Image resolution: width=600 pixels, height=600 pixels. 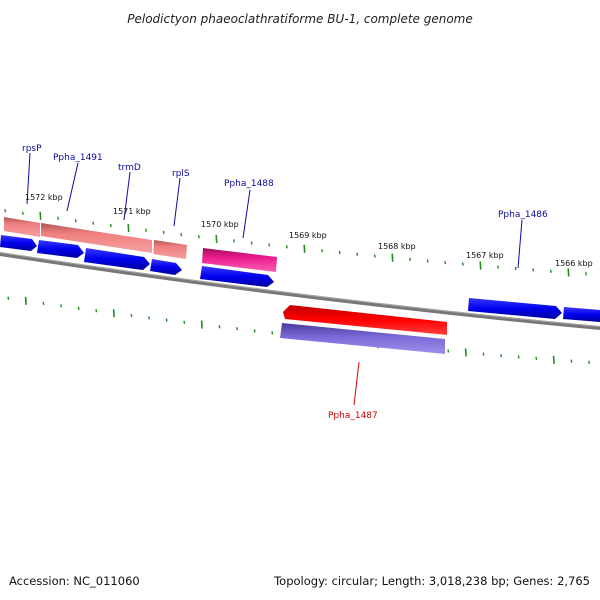 I want to click on gene-label-trmD: trmD, so click(x=129, y=168).